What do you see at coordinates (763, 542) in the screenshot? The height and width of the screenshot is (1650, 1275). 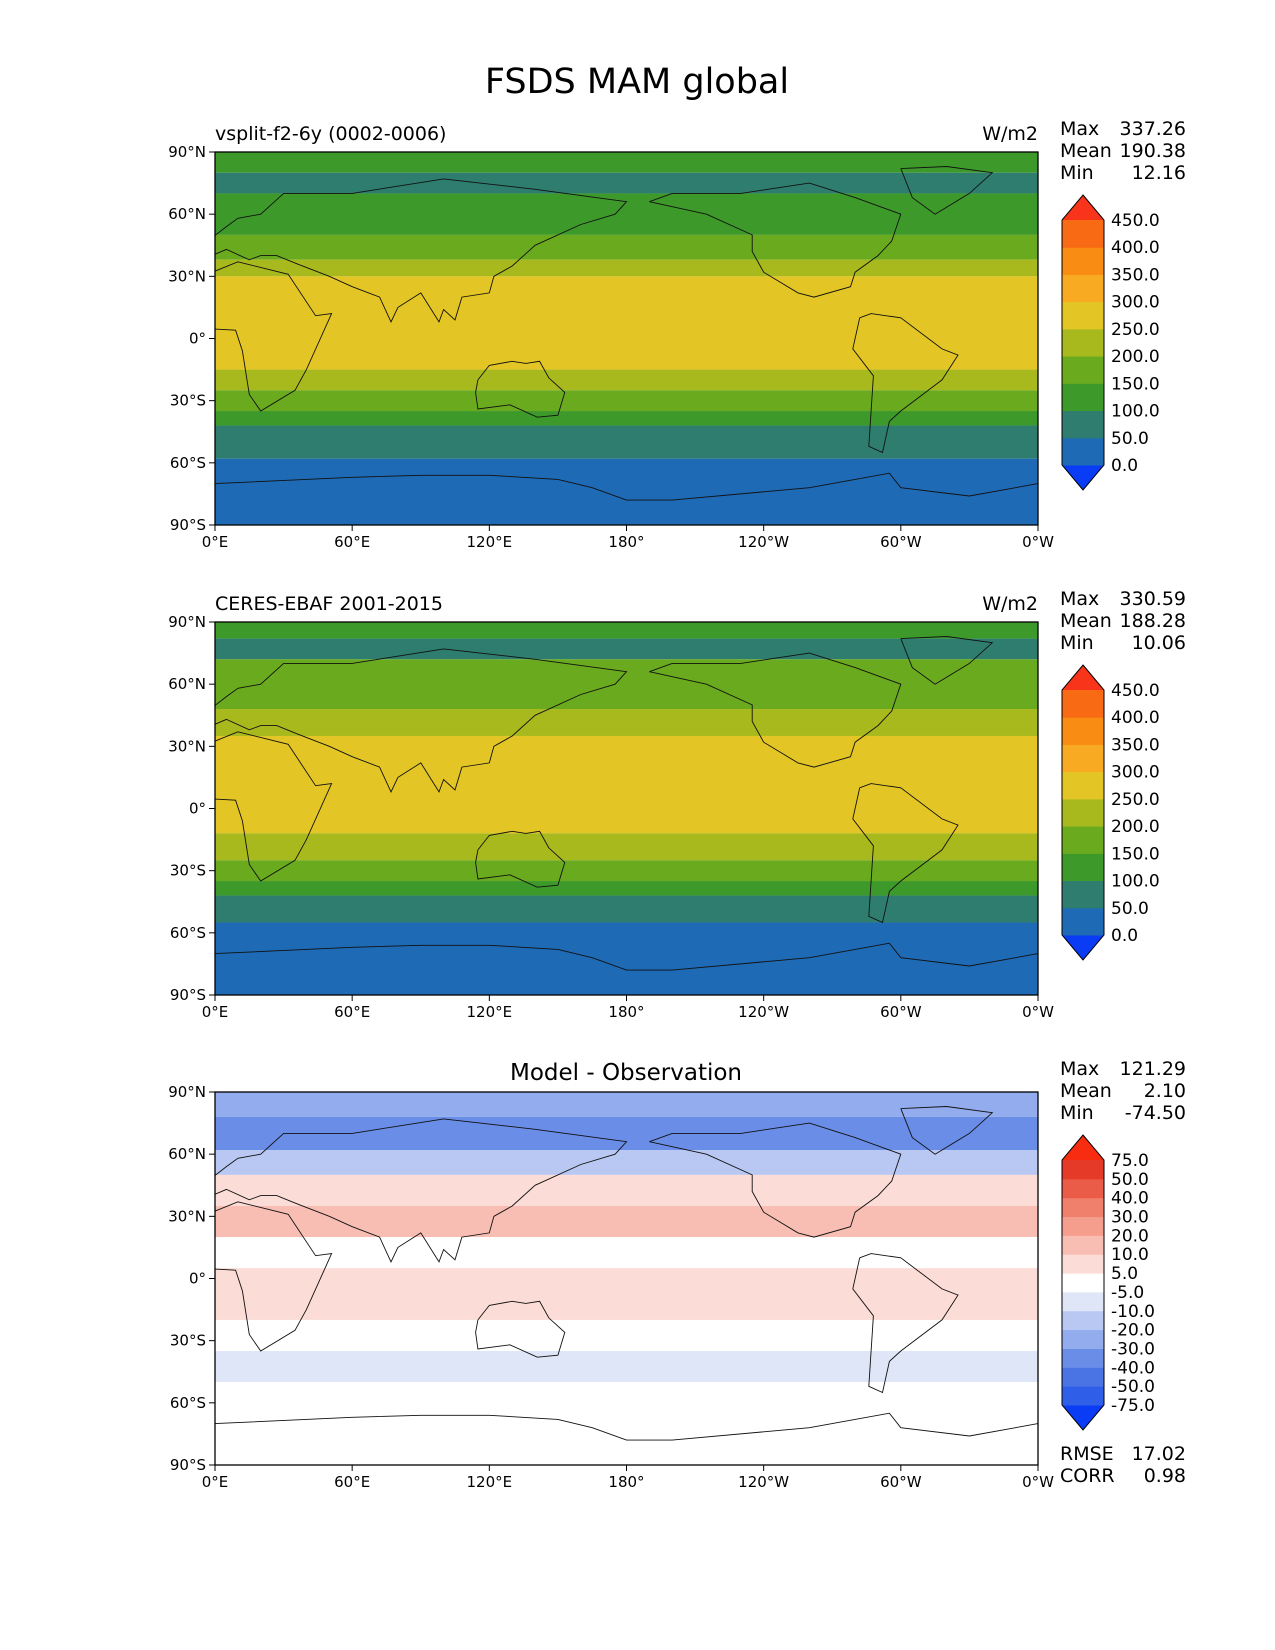 I see `x-tick-label: 120°W` at bounding box center [763, 542].